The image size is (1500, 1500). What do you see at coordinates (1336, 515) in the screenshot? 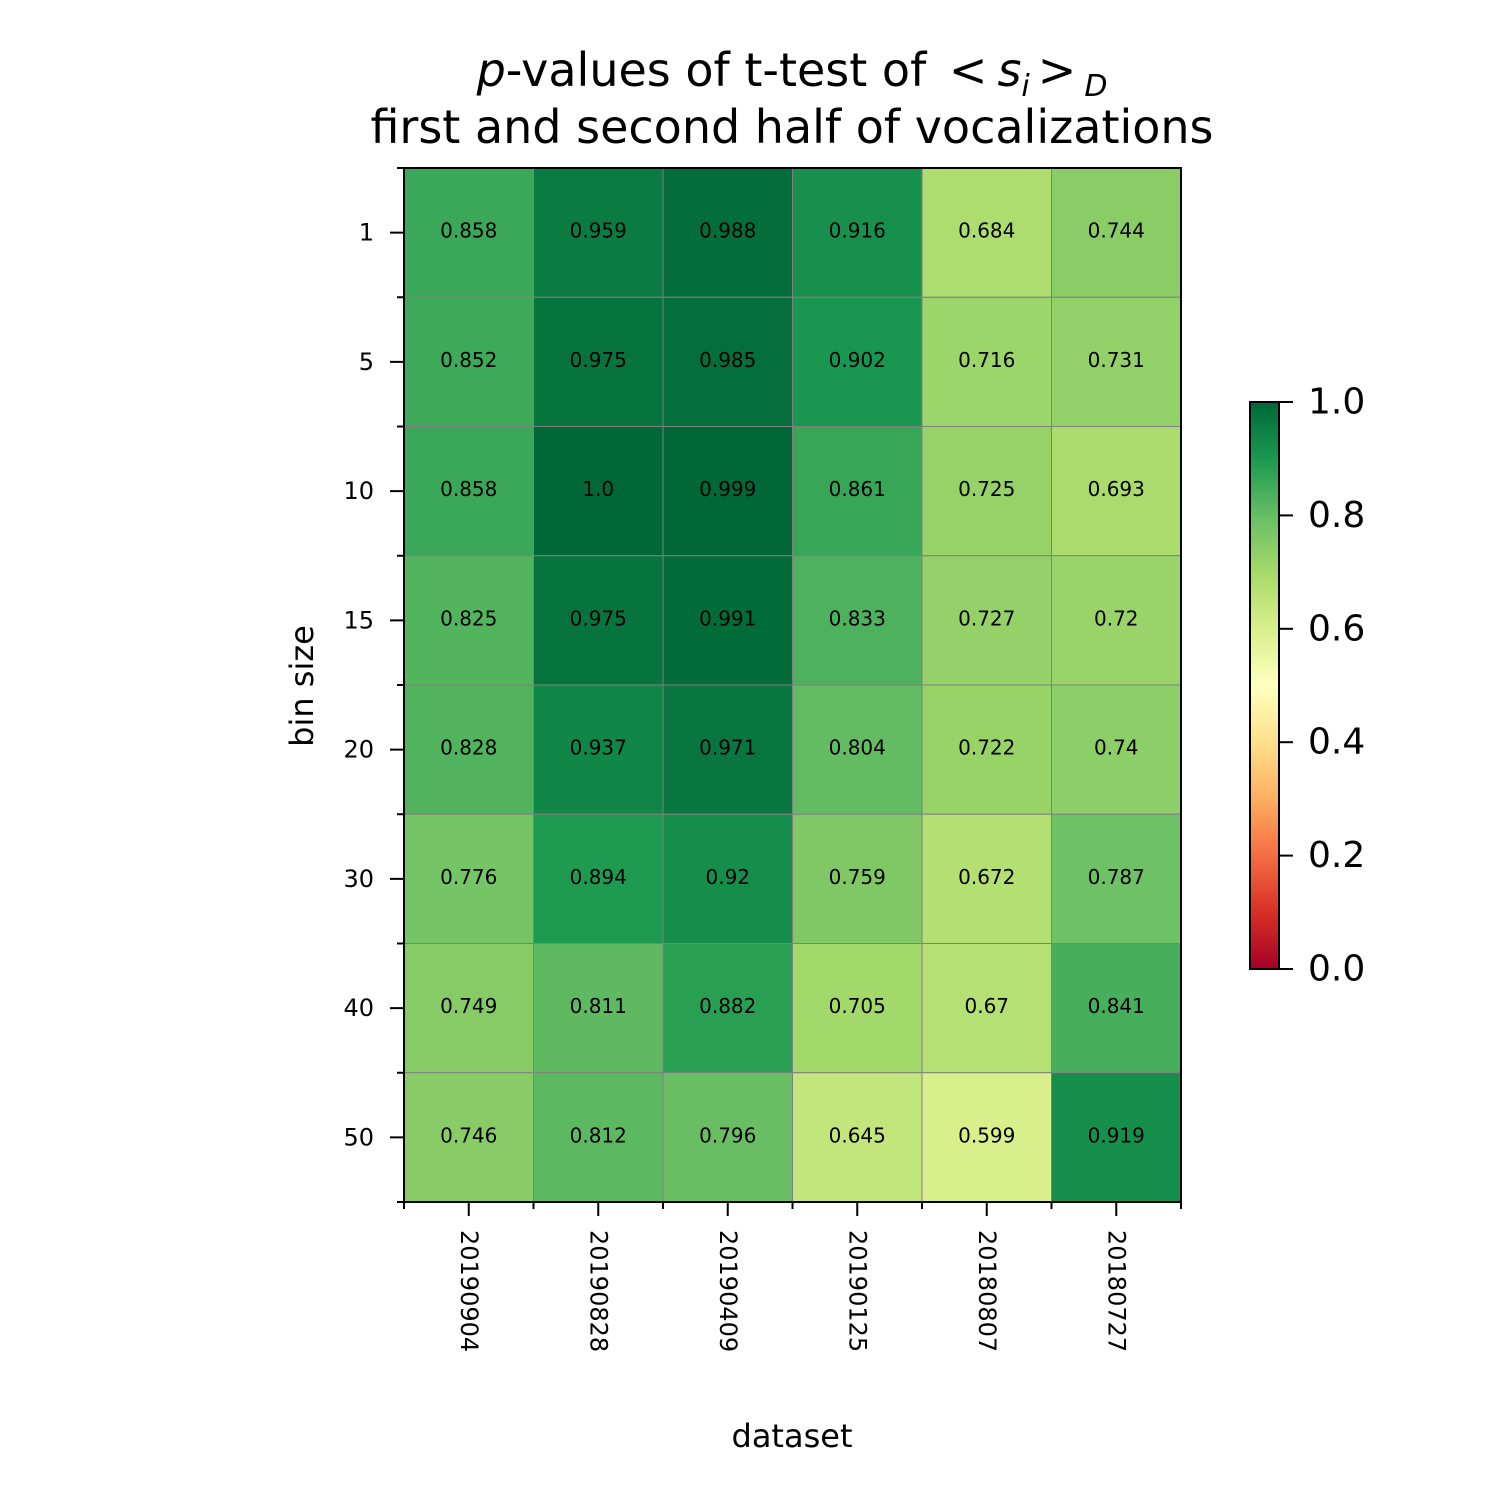
I see `colorbar-tick-label: 0.8` at bounding box center [1336, 515].